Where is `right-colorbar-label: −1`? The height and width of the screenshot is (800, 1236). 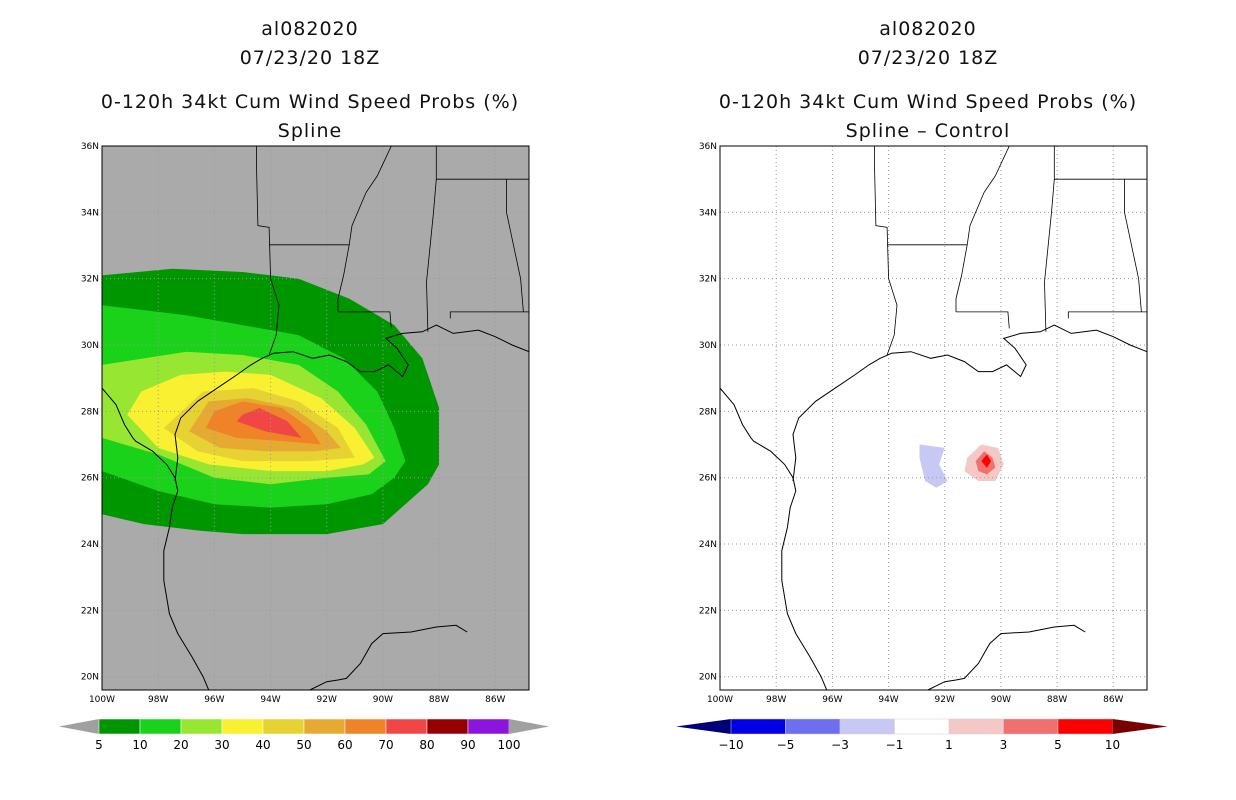 right-colorbar-label: −1 is located at coordinates (895, 745).